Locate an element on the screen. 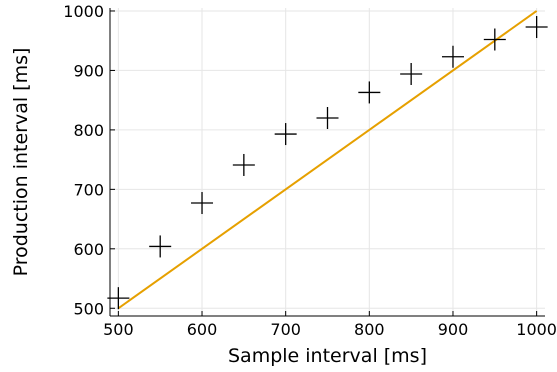 Image resolution: width=557 pixels, height=372 pixels. y-axis-label: Production interval [ms] is located at coordinates (21, 162).